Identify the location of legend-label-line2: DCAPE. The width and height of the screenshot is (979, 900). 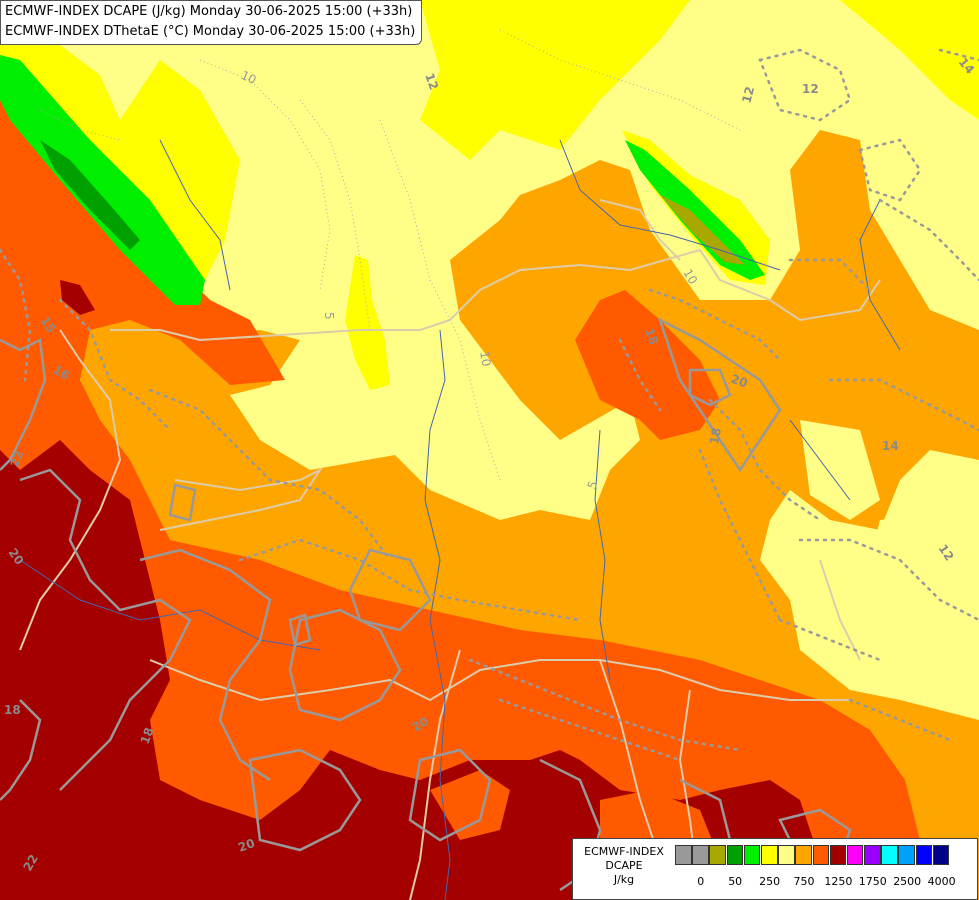
(624, 865).